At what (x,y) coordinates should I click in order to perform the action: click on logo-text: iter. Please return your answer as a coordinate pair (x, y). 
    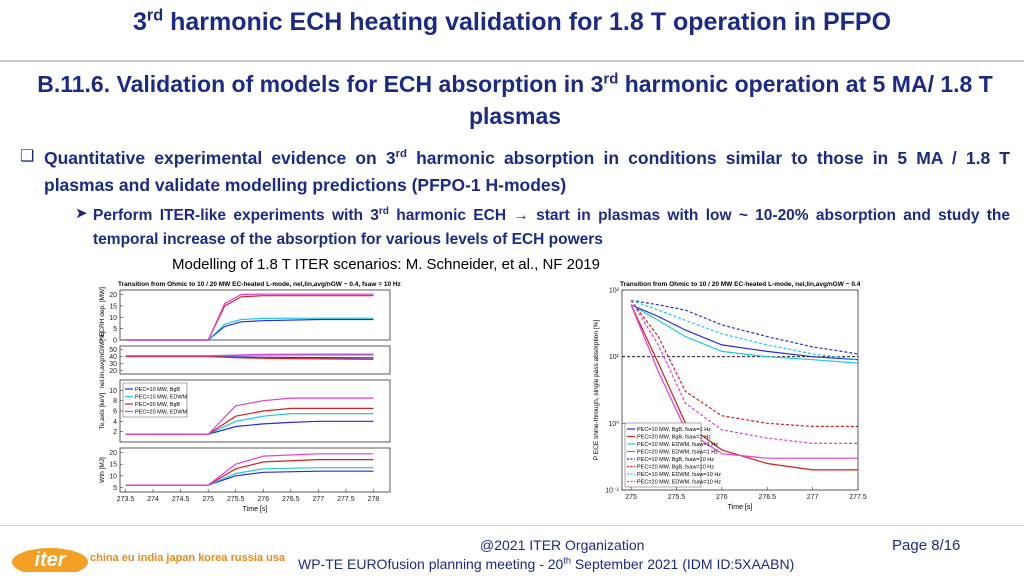
    Looking at the image, I should click on (50, 560).